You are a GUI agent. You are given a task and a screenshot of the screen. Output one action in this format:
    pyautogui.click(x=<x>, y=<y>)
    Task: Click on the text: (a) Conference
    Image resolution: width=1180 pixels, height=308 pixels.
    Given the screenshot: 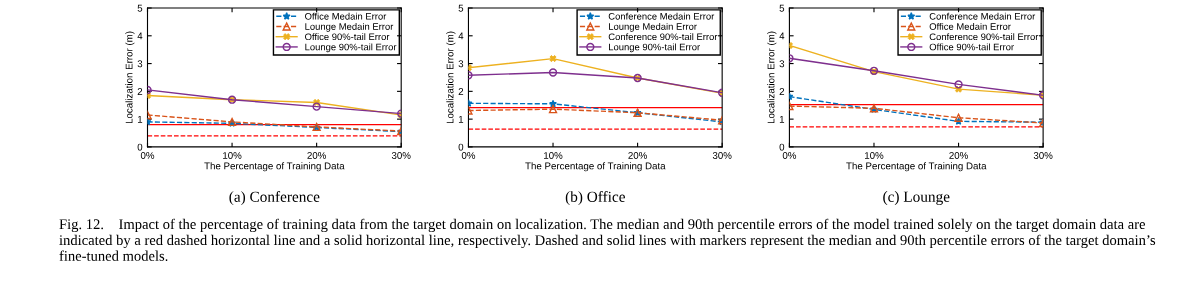 What is the action you would take?
    pyautogui.click(x=274, y=198)
    